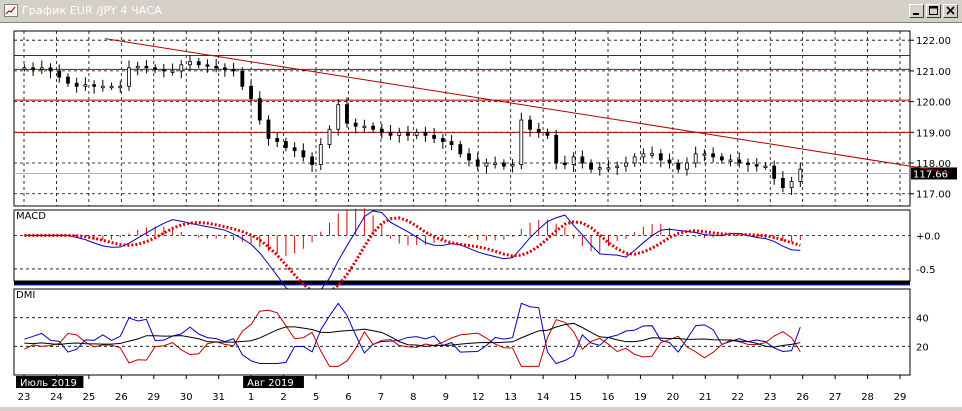 The width and height of the screenshot is (962, 411). What do you see at coordinates (705, 397) in the screenshot?
I see `x-tick-label: 21` at bounding box center [705, 397].